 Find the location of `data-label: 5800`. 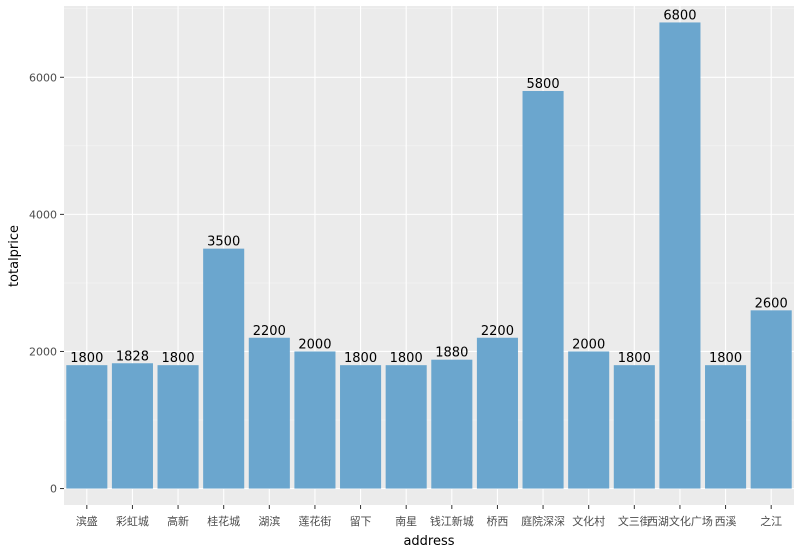

data-label: 5800 is located at coordinates (543, 84).